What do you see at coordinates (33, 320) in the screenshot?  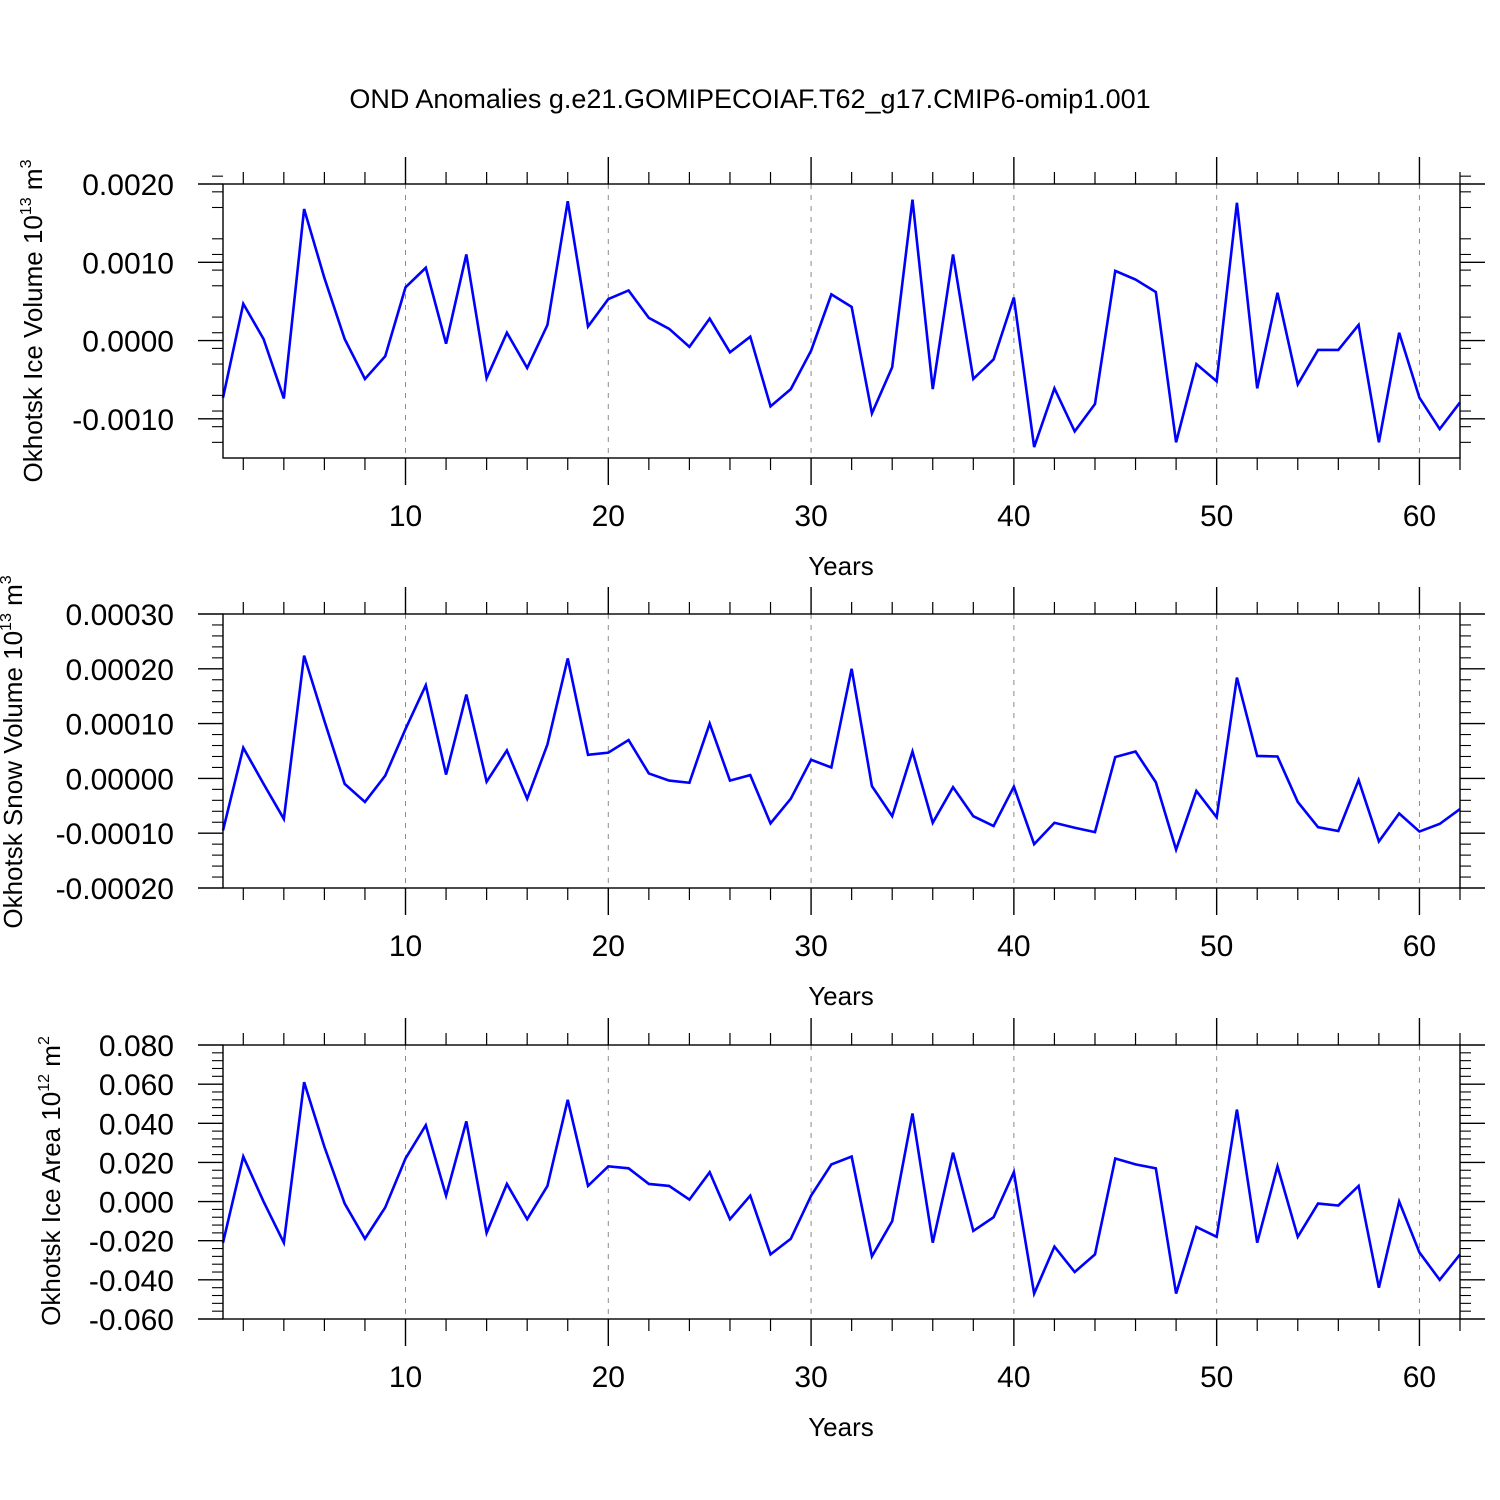 I see `y-axis-title: Okhotsk Ice Volume 1013 m3` at bounding box center [33, 320].